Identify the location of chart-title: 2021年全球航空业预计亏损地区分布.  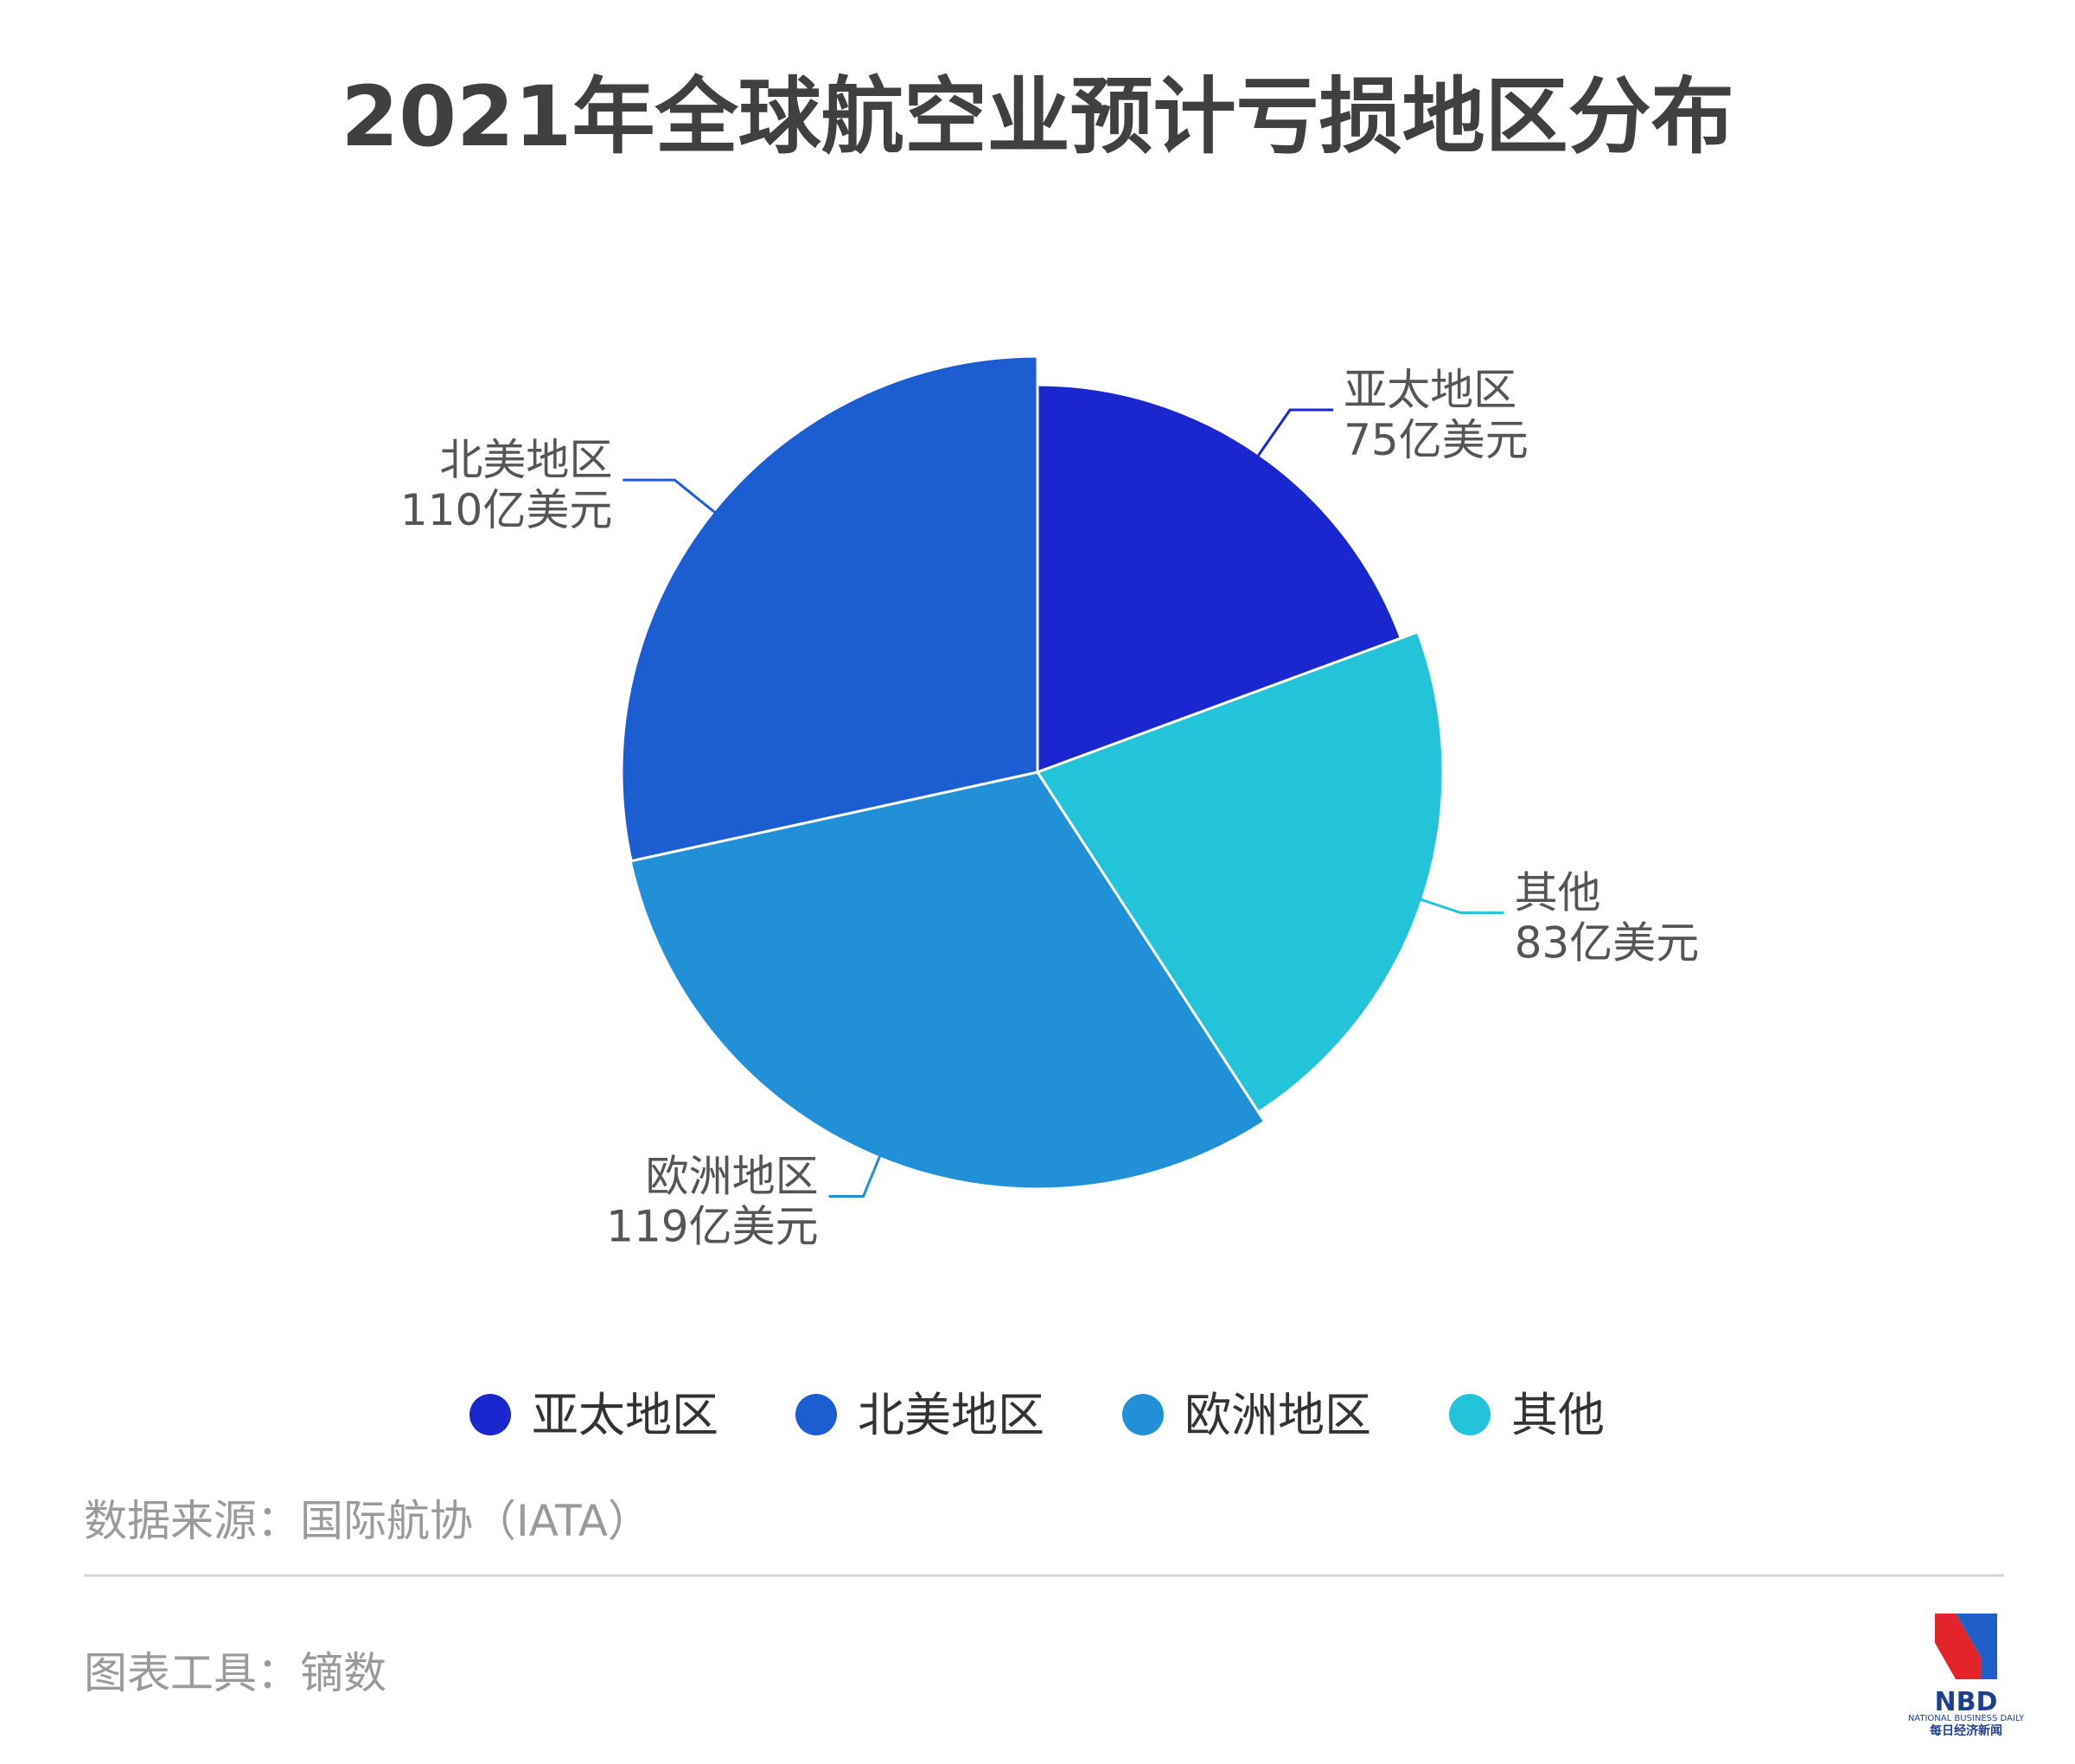
(1037, 117).